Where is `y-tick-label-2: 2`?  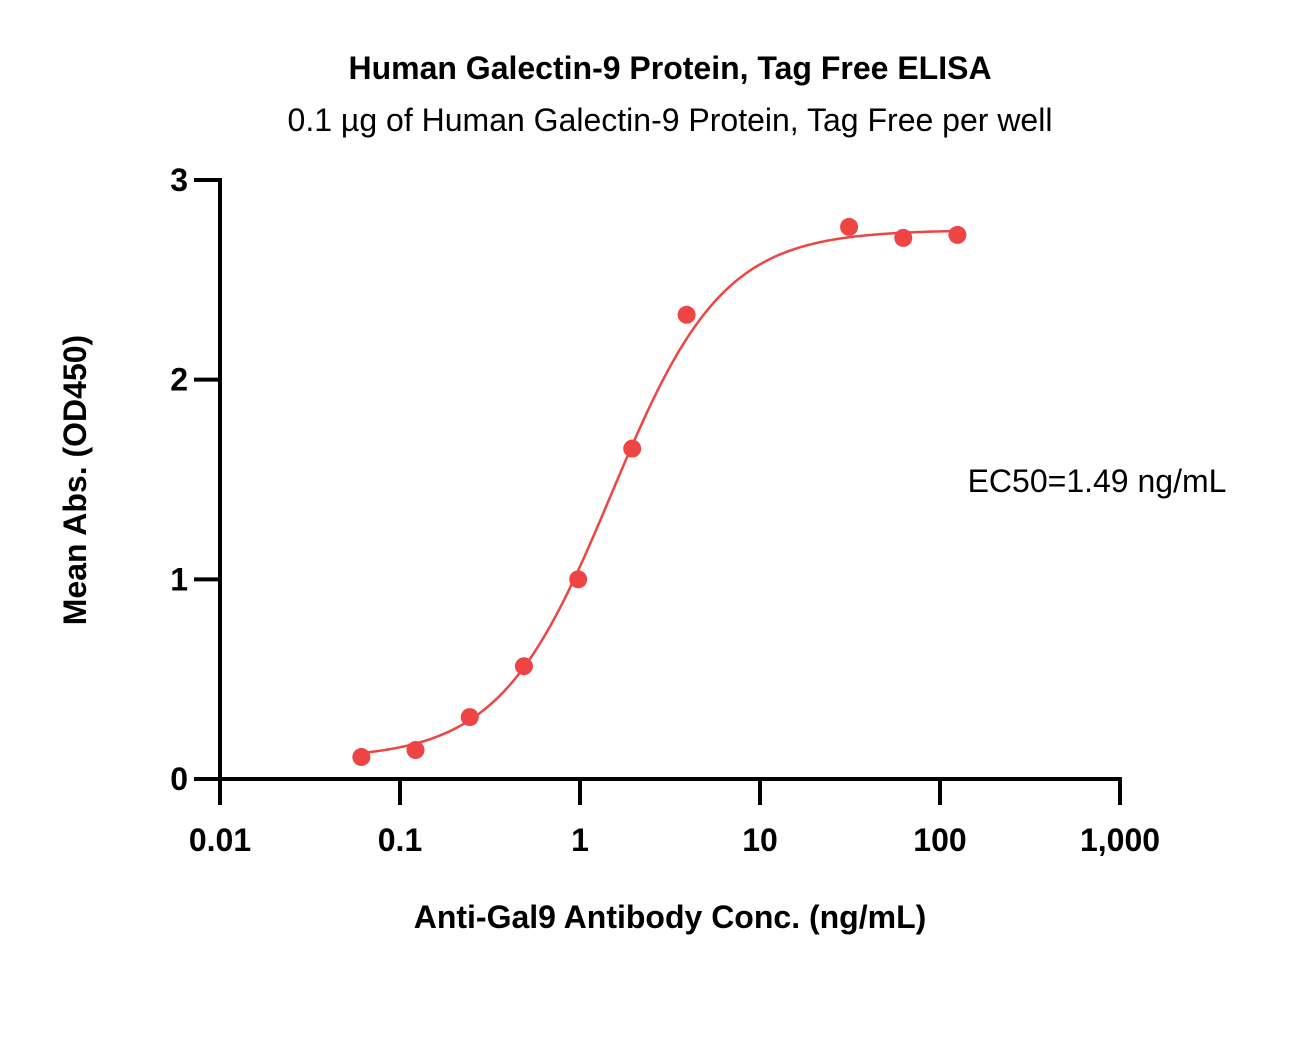
y-tick-label-2: 2 is located at coordinates (179, 380).